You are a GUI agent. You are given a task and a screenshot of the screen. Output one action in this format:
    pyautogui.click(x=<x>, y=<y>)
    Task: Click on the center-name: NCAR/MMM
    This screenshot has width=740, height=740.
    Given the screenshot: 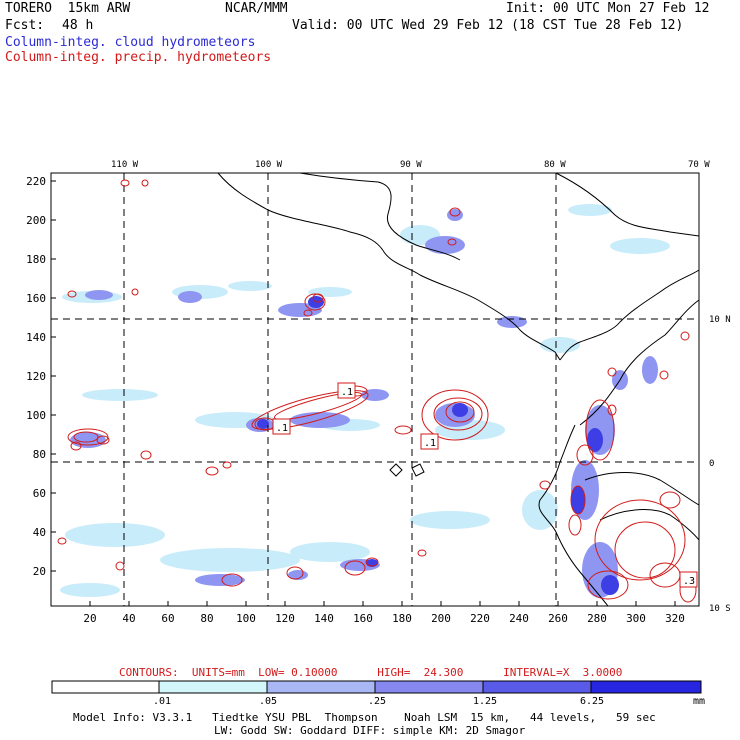 What is the action you would take?
    pyautogui.click(x=256, y=8)
    